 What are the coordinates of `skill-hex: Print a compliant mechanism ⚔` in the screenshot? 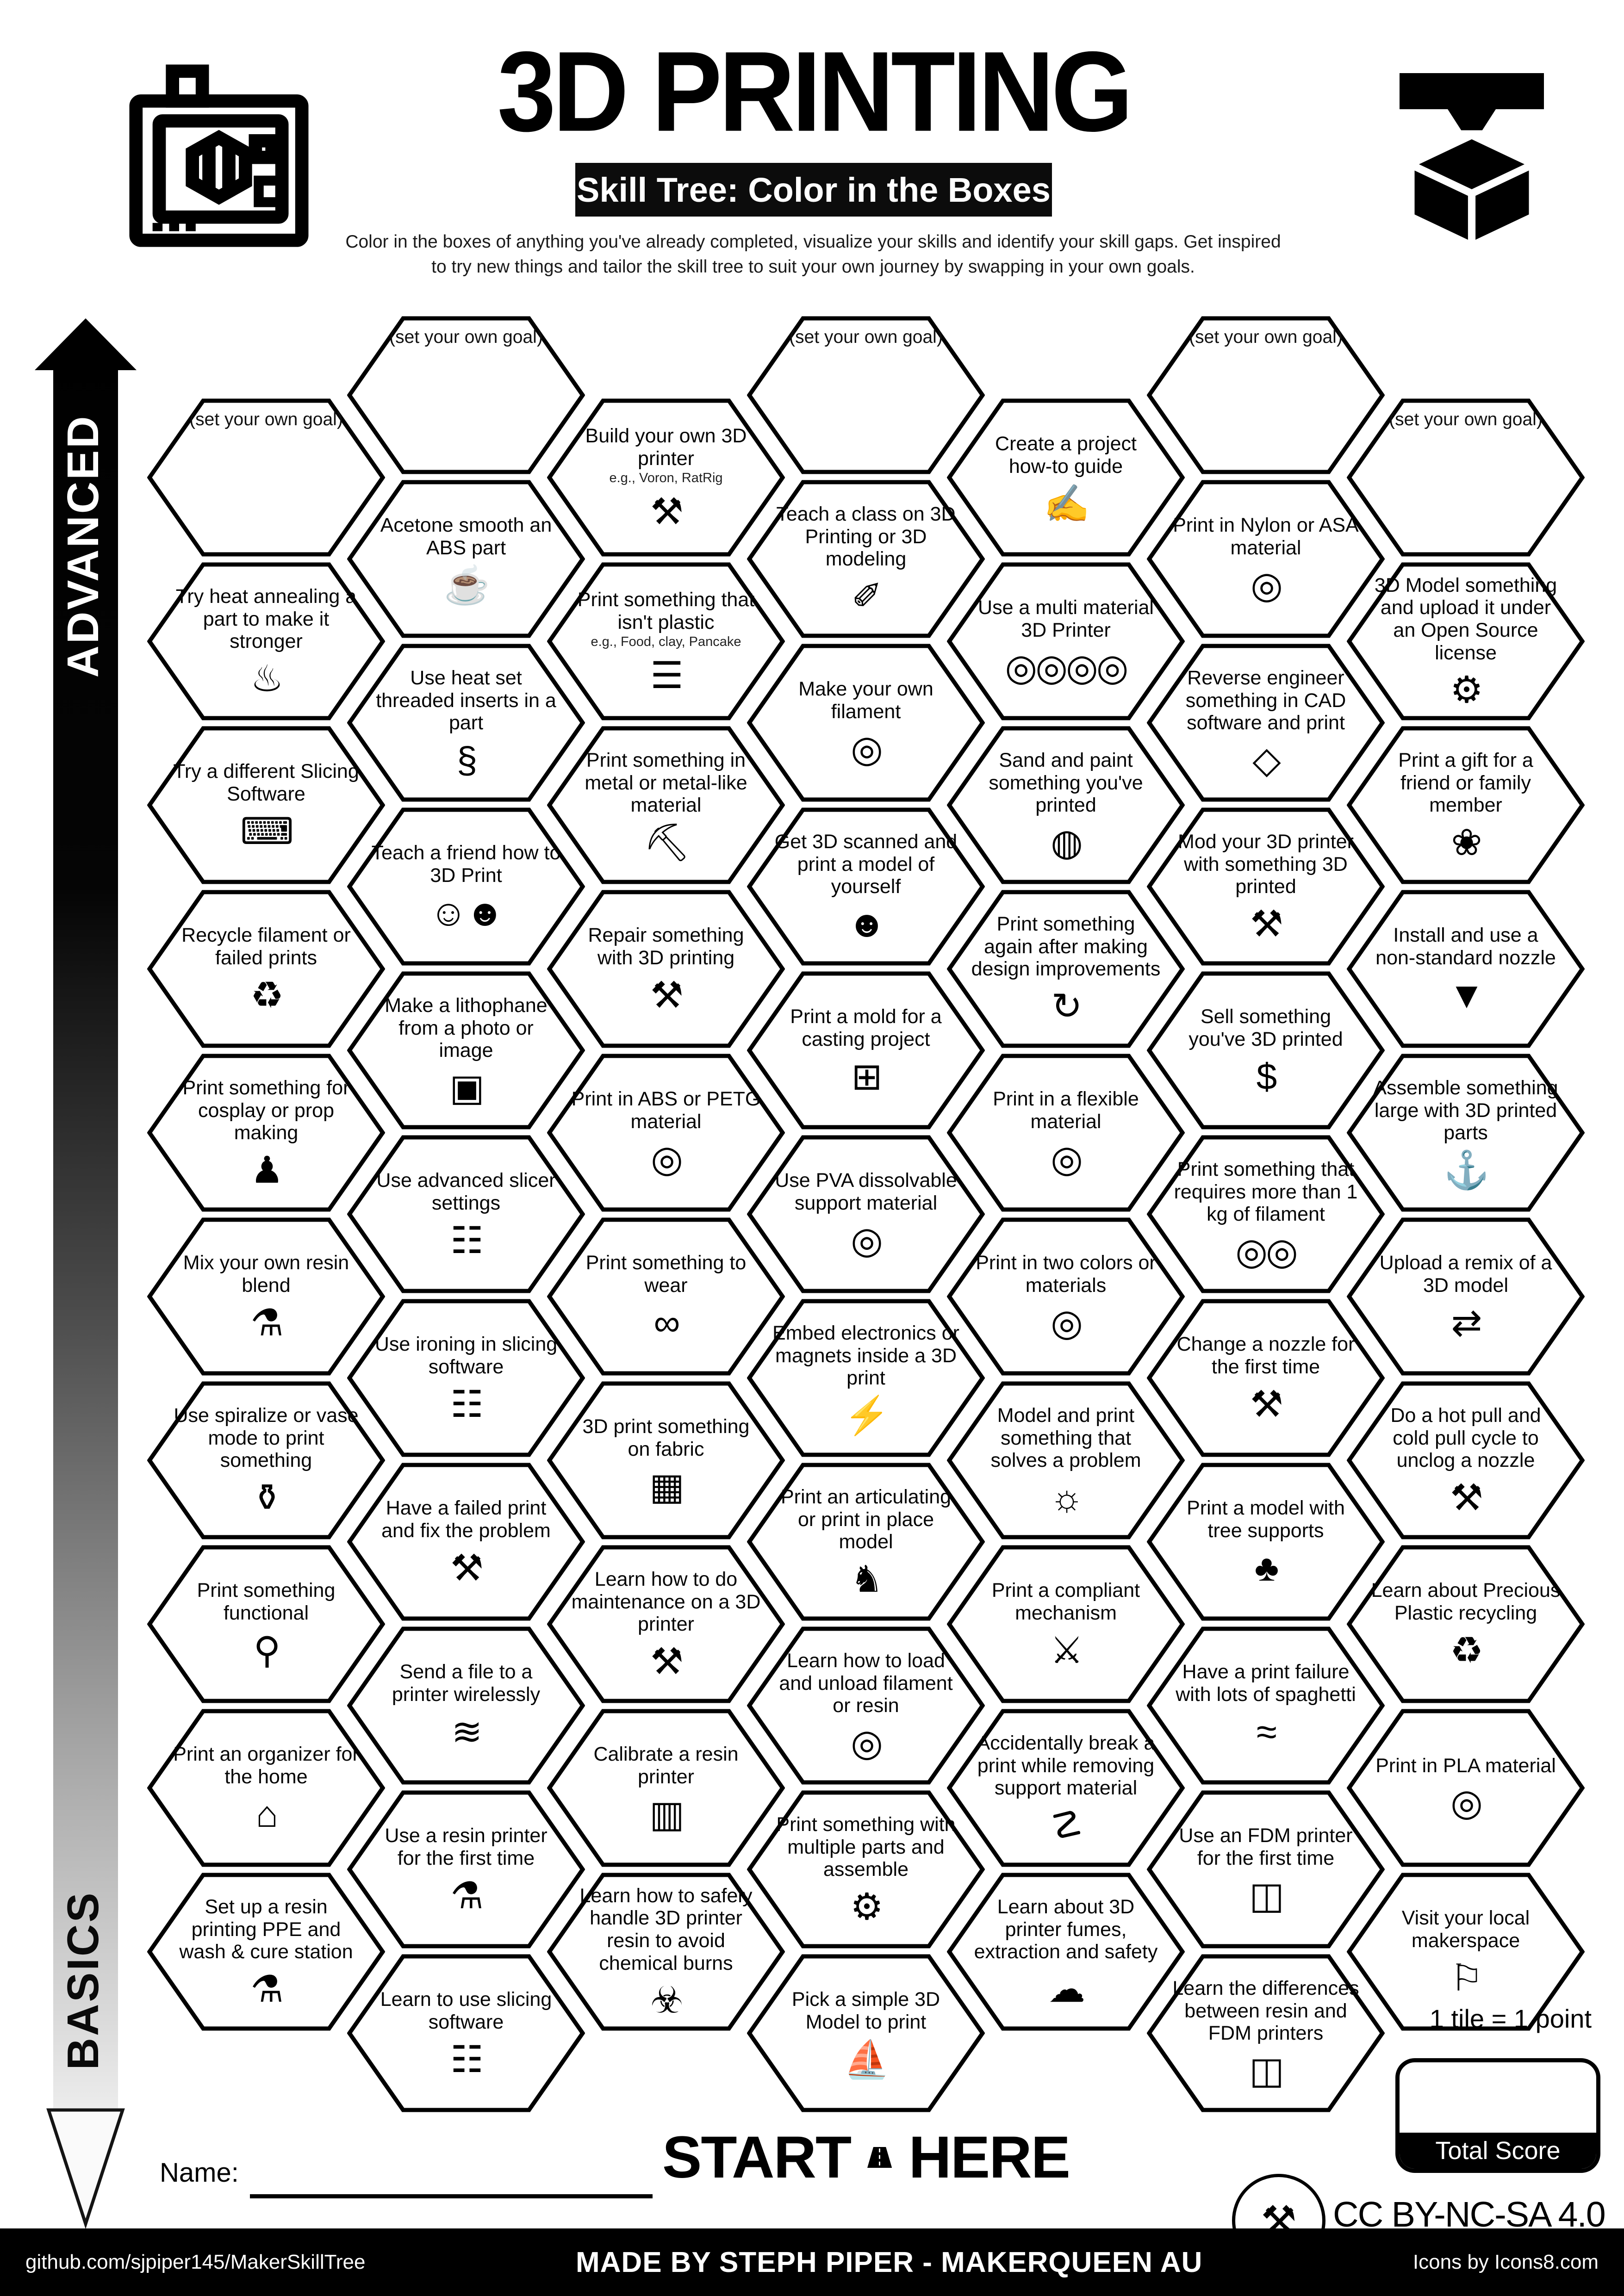 It's located at (1066, 1624).